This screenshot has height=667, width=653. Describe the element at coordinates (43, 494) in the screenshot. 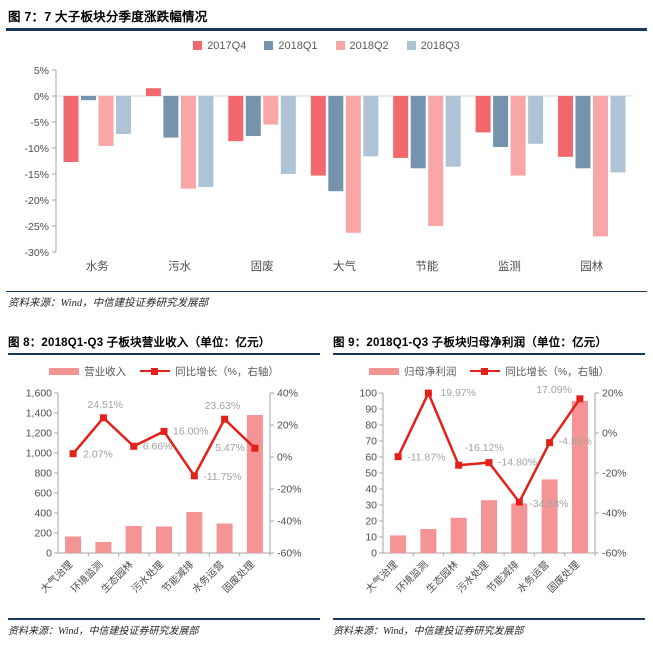

I see `left-tick-label: 600` at that location.